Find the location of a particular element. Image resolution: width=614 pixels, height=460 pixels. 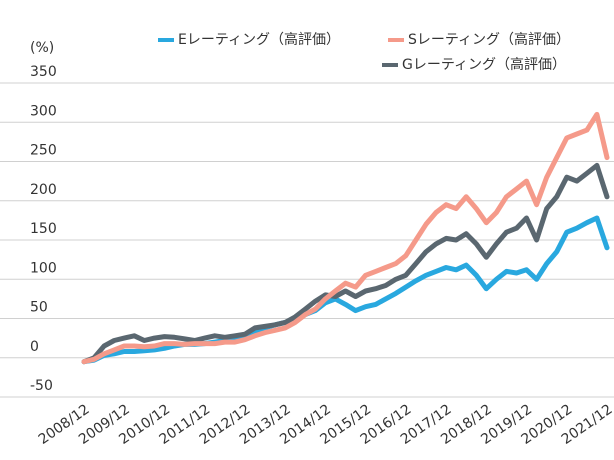

y-tick-label: 50 is located at coordinates (39, 308).